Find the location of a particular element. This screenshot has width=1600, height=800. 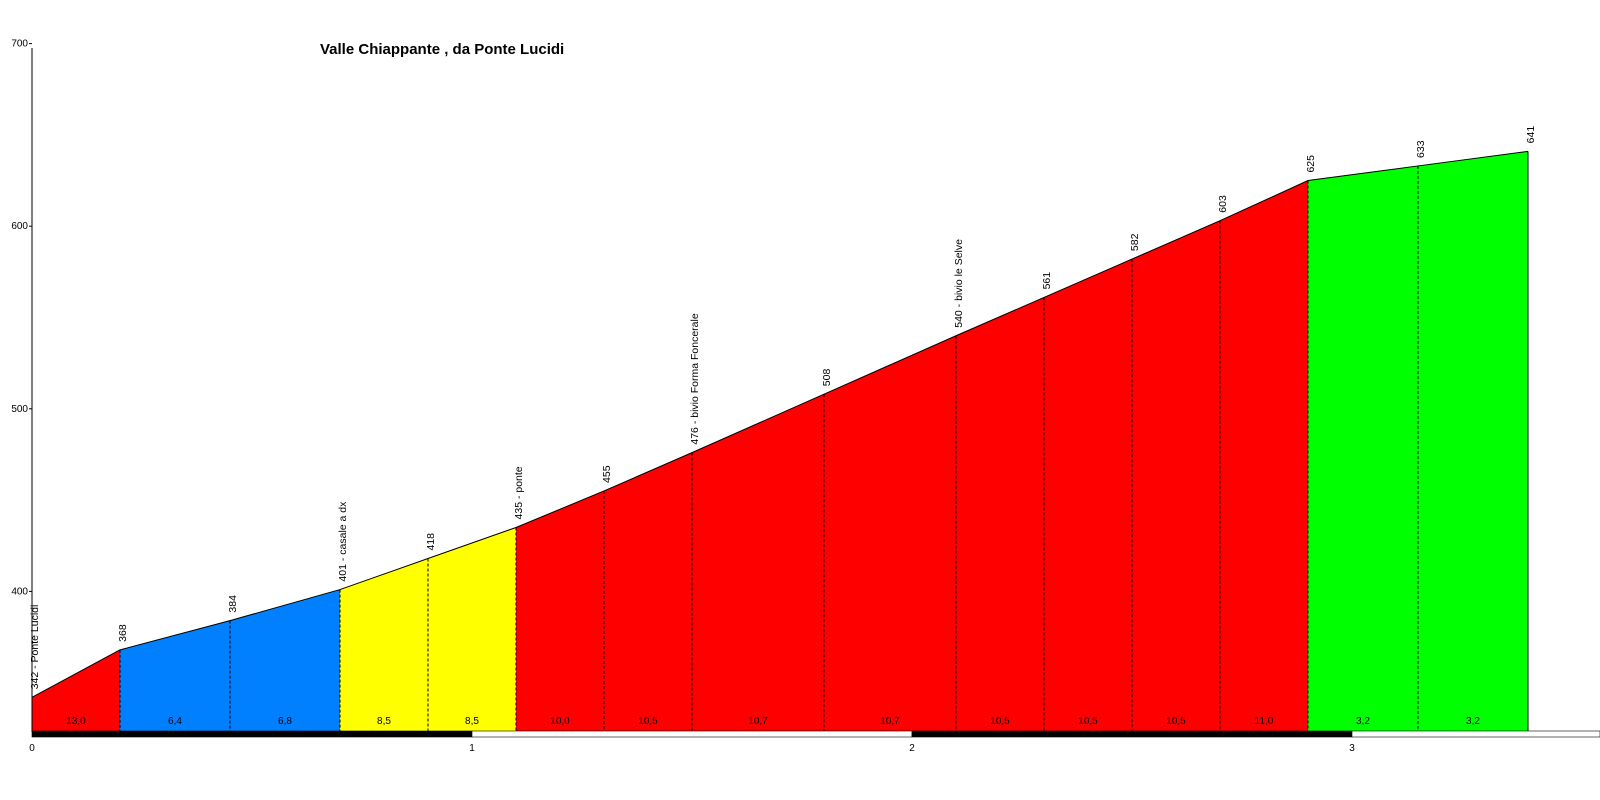

elevation-label: 603 is located at coordinates (1223, 204).